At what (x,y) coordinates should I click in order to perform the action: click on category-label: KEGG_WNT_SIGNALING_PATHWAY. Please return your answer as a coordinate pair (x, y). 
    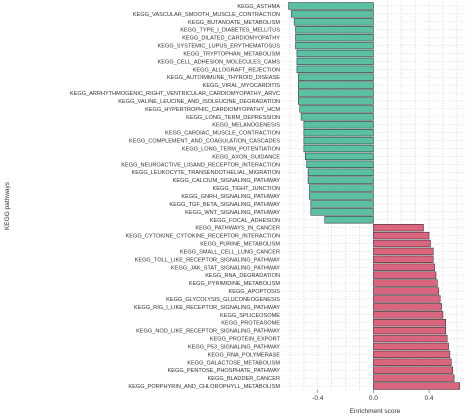
    Looking at the image, I should click on (232, 213).